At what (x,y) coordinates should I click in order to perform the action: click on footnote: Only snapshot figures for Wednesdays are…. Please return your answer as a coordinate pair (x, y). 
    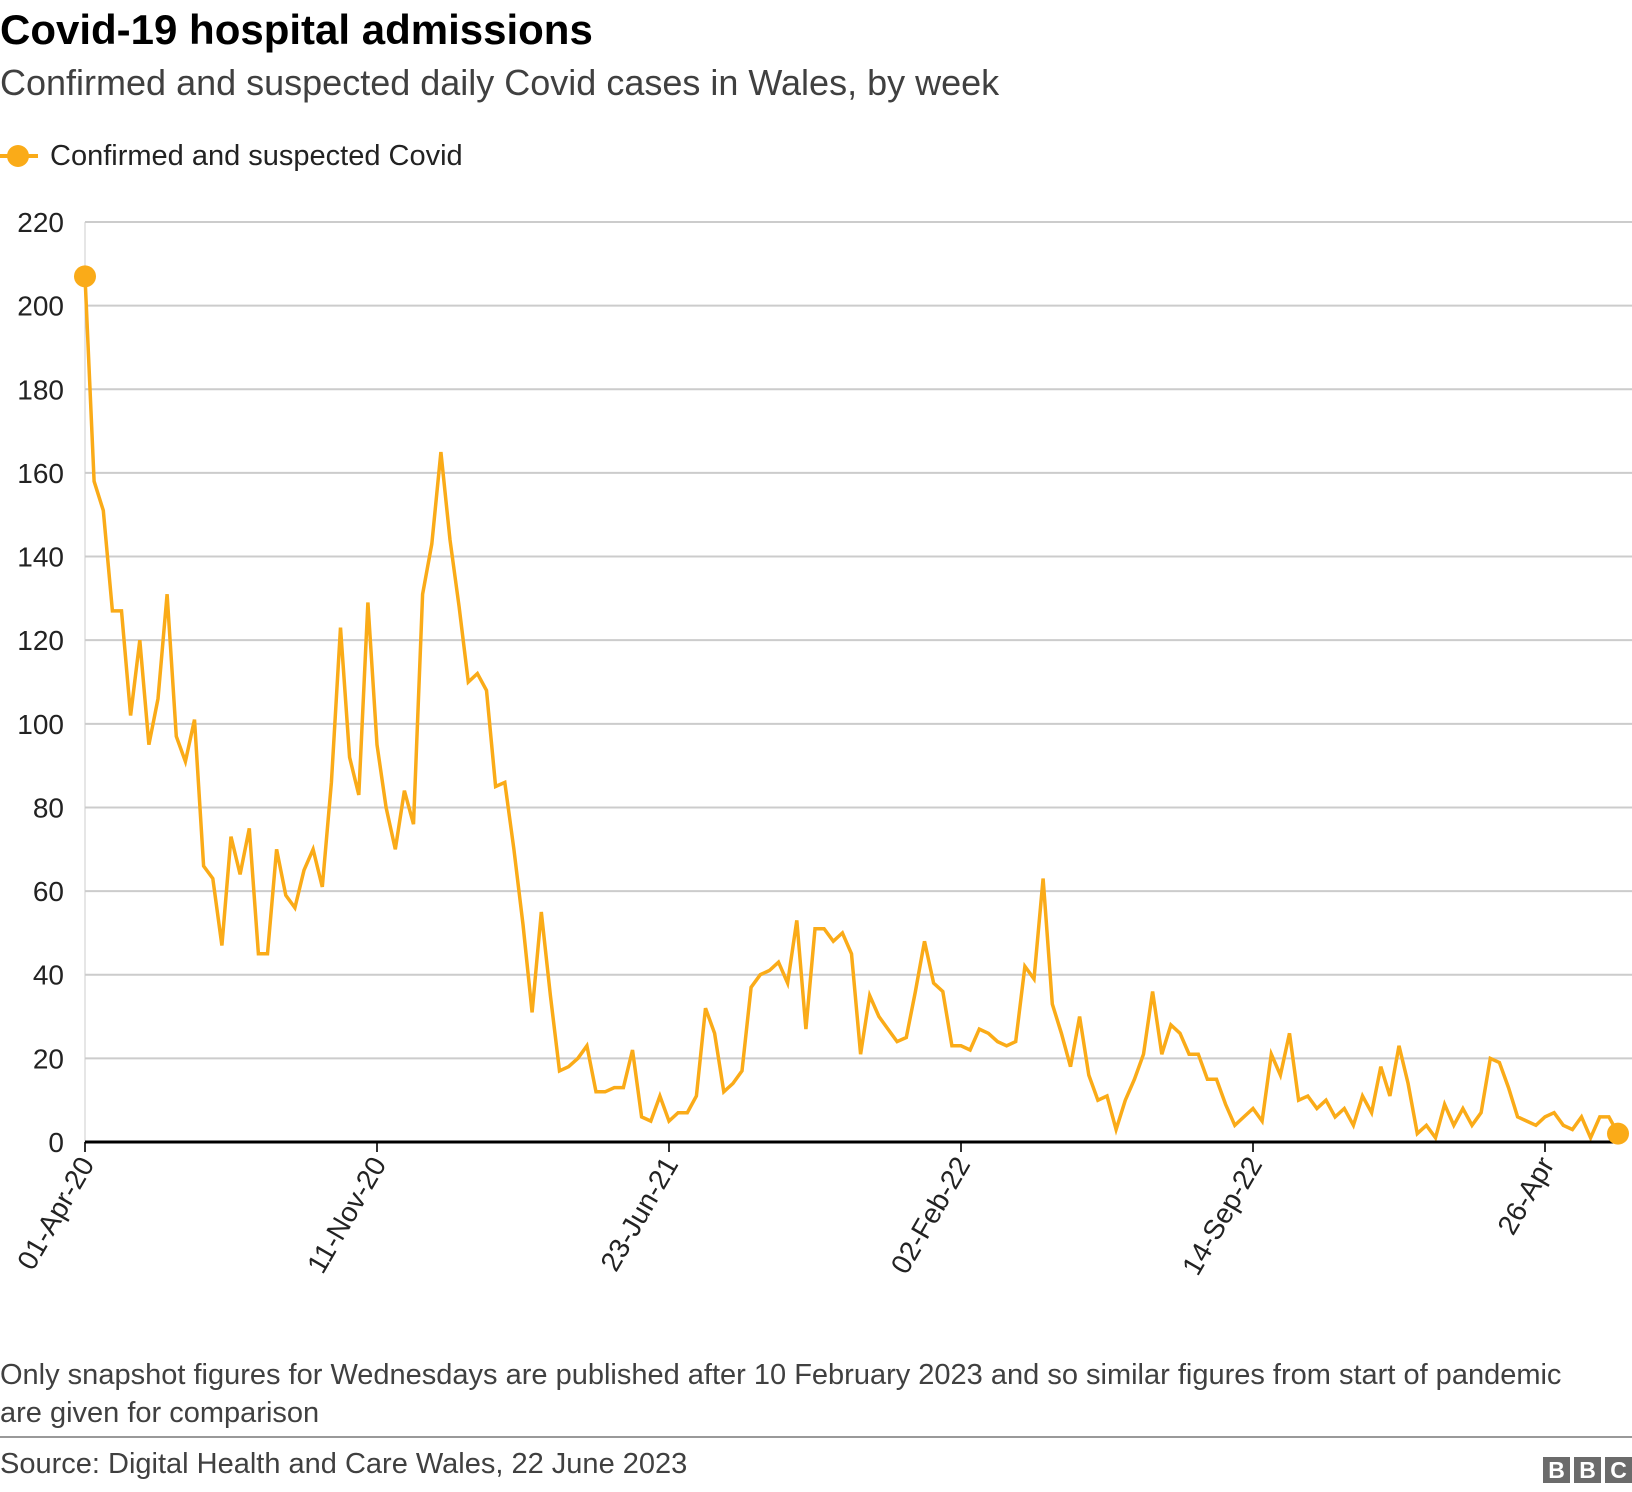
    Looking at the image, I should click on (781, 1394).